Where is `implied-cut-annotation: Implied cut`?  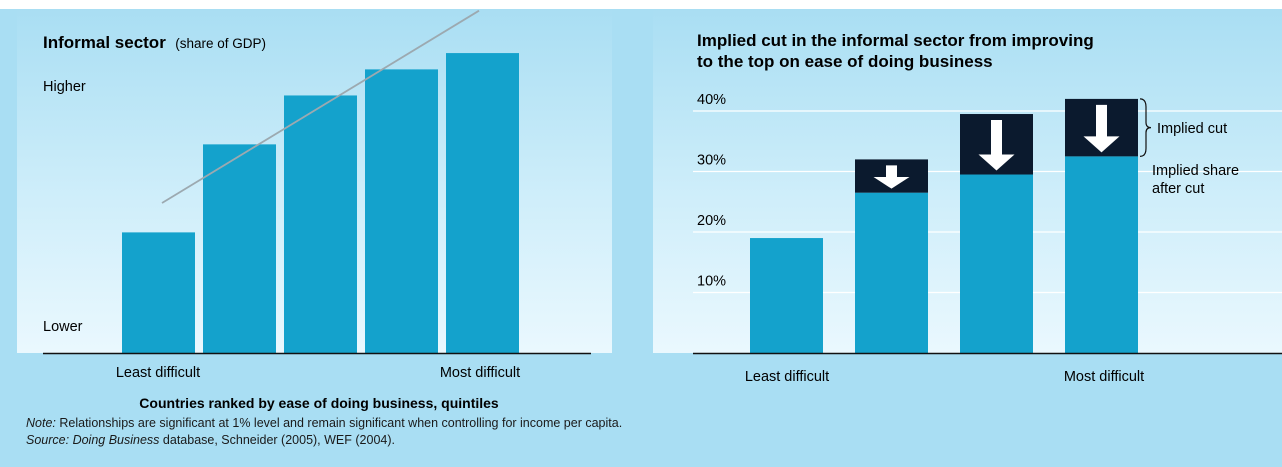
implied-cut-annotation: Implied cut is located at coordinates (1192, 129).